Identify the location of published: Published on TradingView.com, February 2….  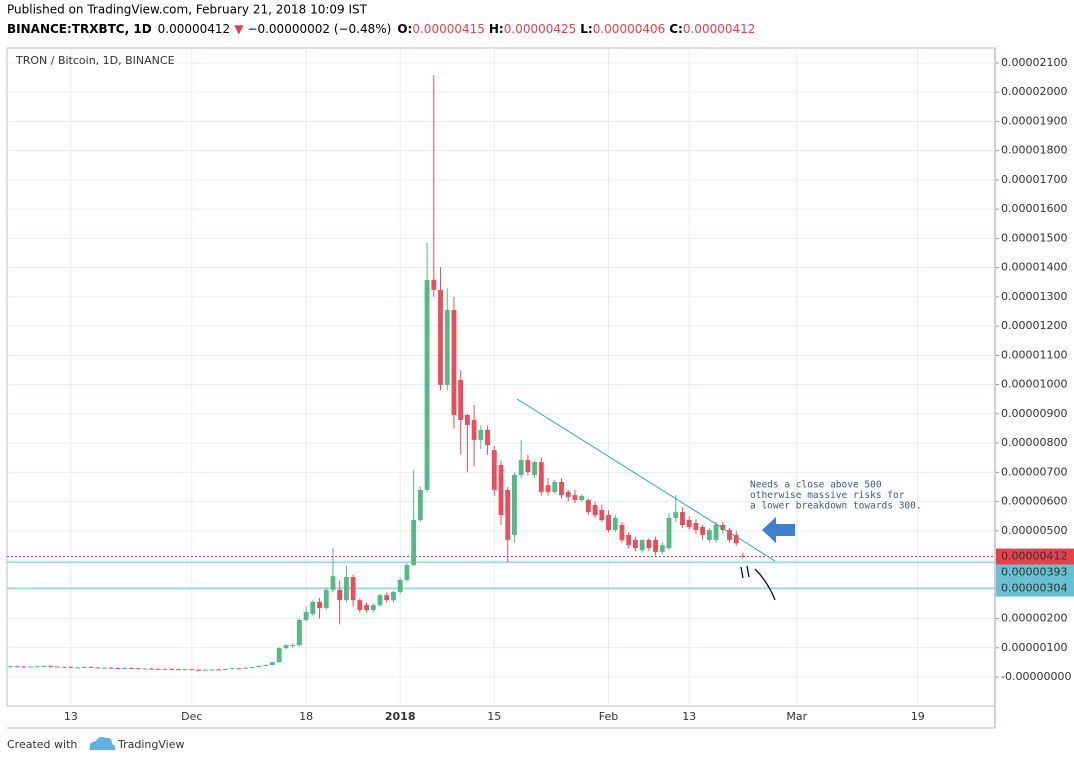
(187, 10).